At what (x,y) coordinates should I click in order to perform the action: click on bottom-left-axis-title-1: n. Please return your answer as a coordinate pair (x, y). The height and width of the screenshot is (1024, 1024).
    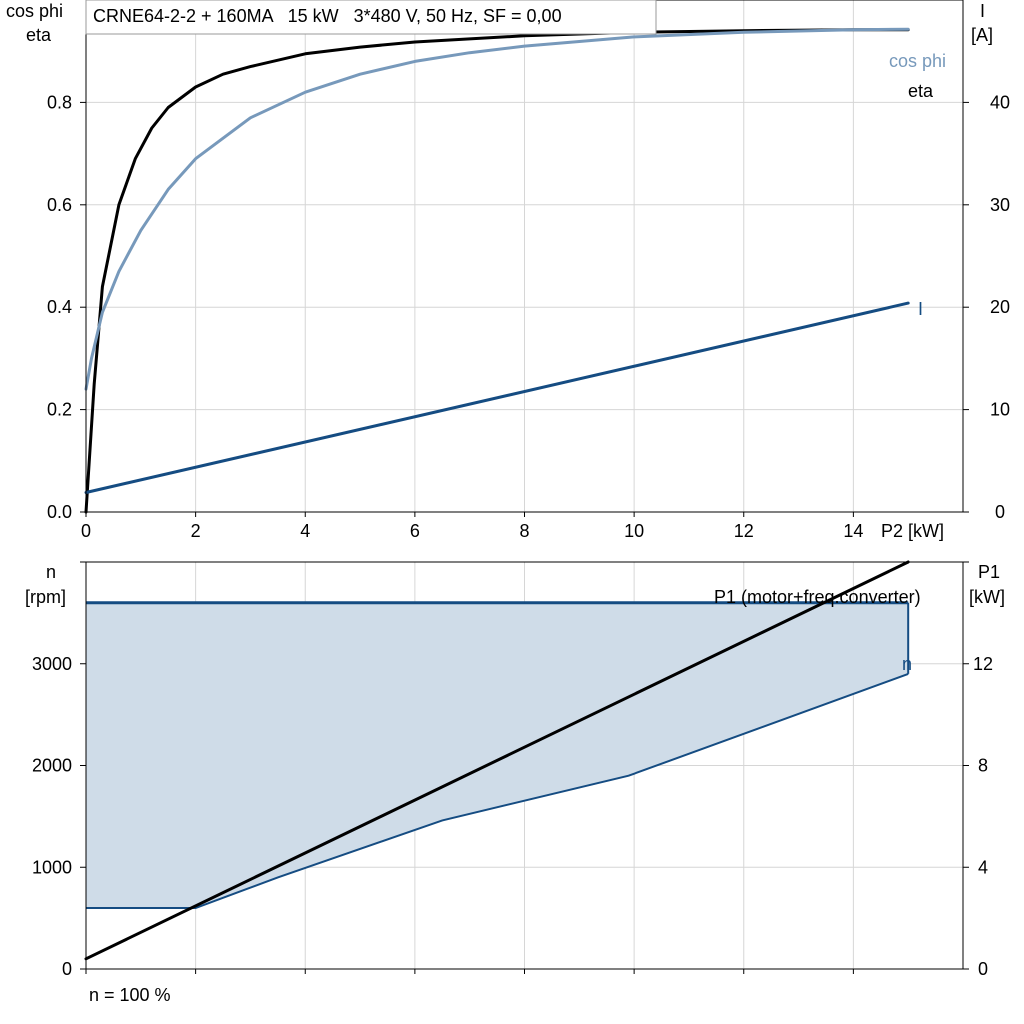
    Looking at the image, I should click on (51, 572).